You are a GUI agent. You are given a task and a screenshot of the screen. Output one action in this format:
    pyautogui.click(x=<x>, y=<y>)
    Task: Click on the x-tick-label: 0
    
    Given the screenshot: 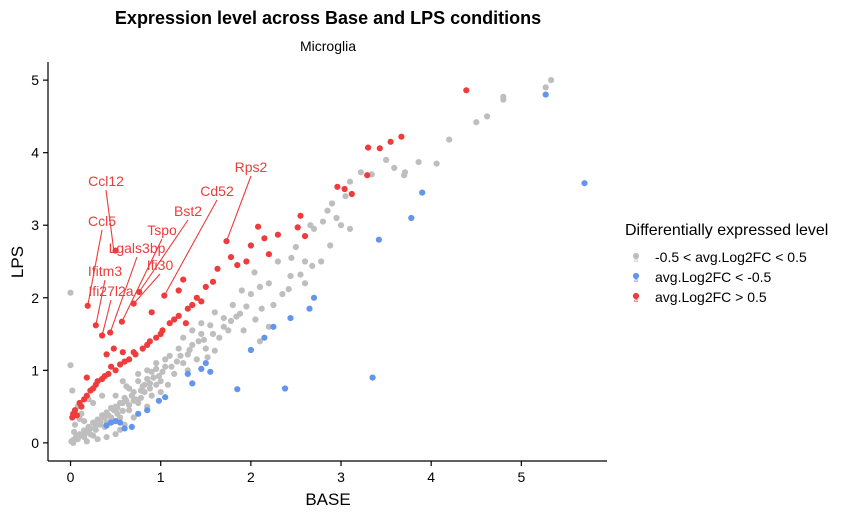 What is the action you would take?
    pyautogui.click(x=71, y=477)
    